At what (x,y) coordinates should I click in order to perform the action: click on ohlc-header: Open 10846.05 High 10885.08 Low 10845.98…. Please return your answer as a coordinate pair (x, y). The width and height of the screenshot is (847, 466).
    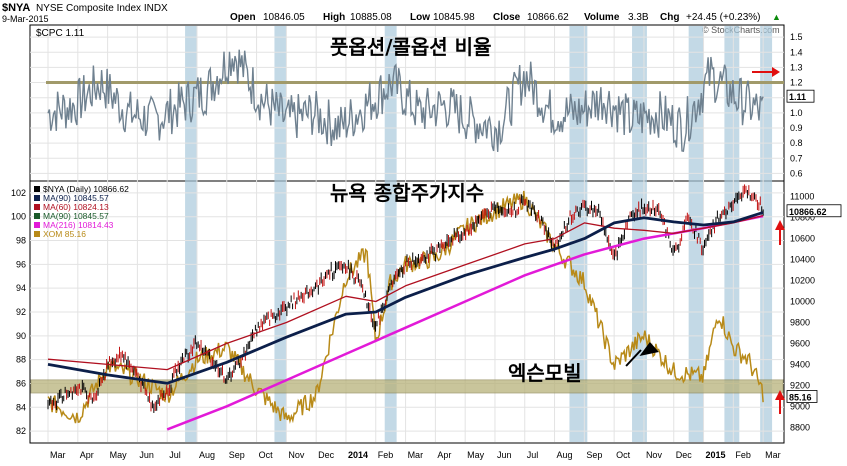
    Looking at the image, I should click on (505, 17).